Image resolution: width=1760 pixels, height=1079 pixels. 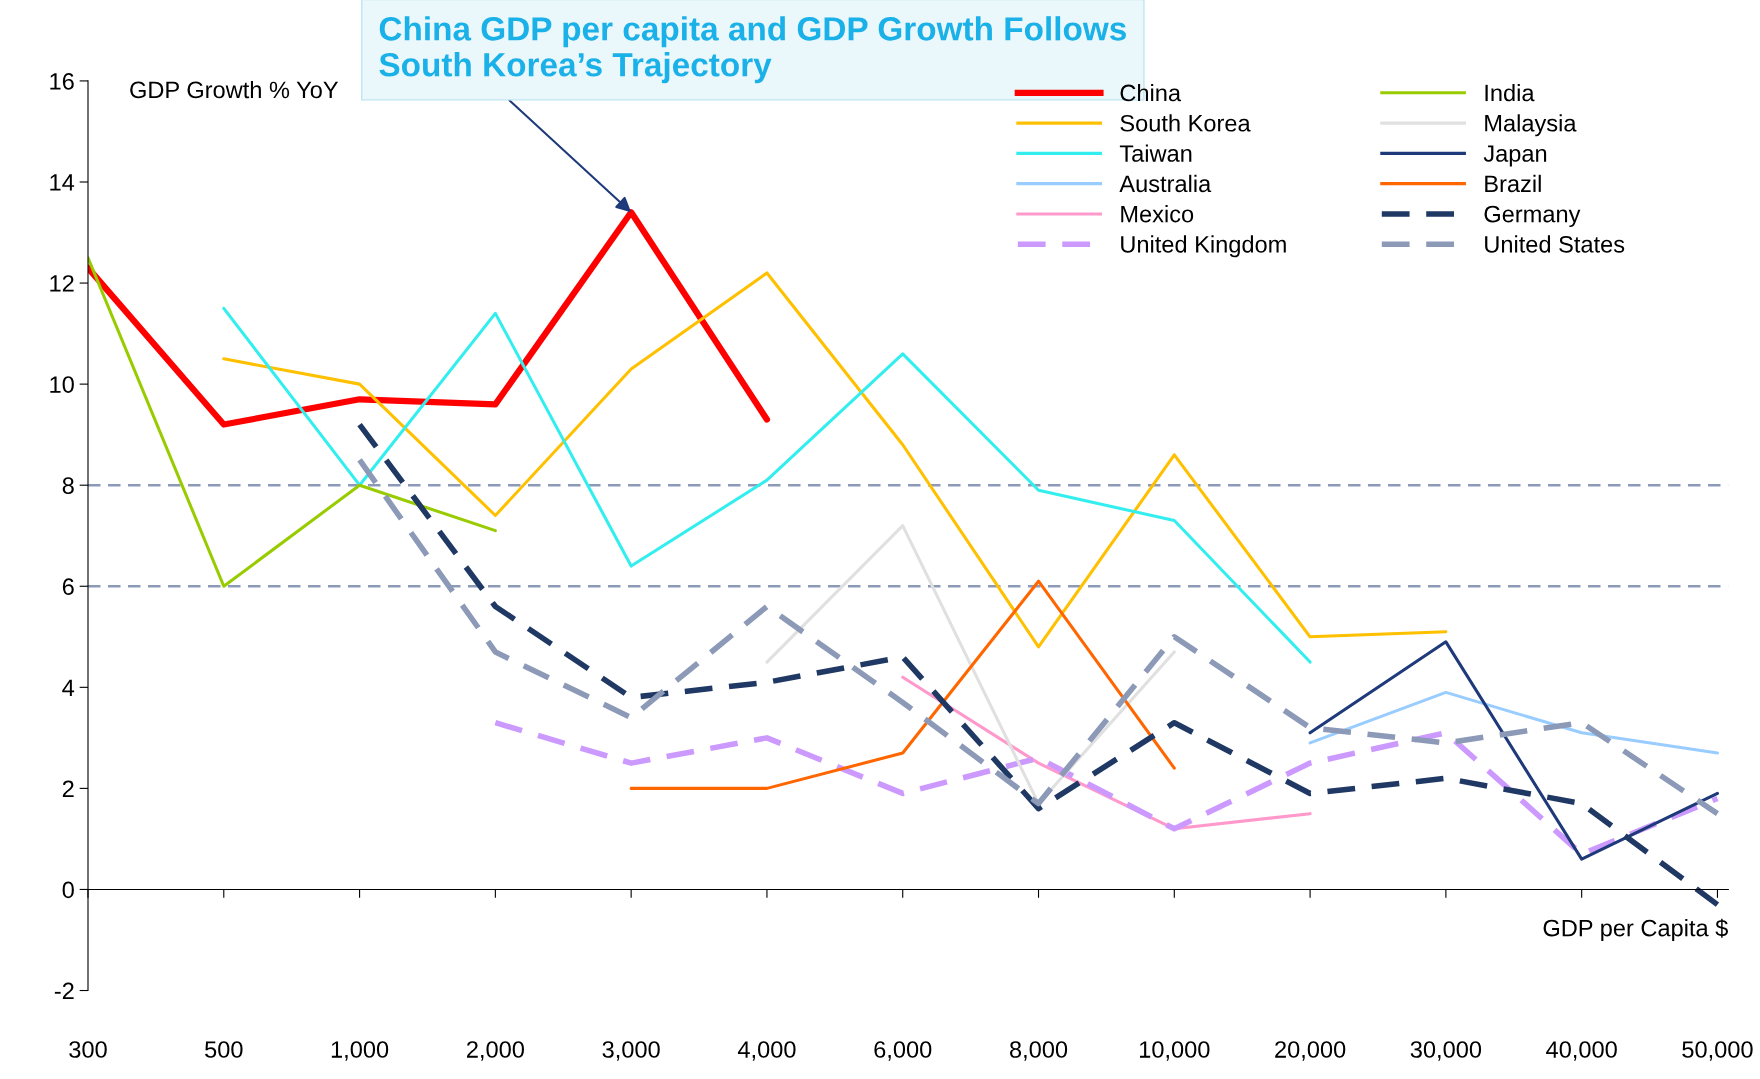 I want to click on legend-label: India, so click(x=1510, y=92).